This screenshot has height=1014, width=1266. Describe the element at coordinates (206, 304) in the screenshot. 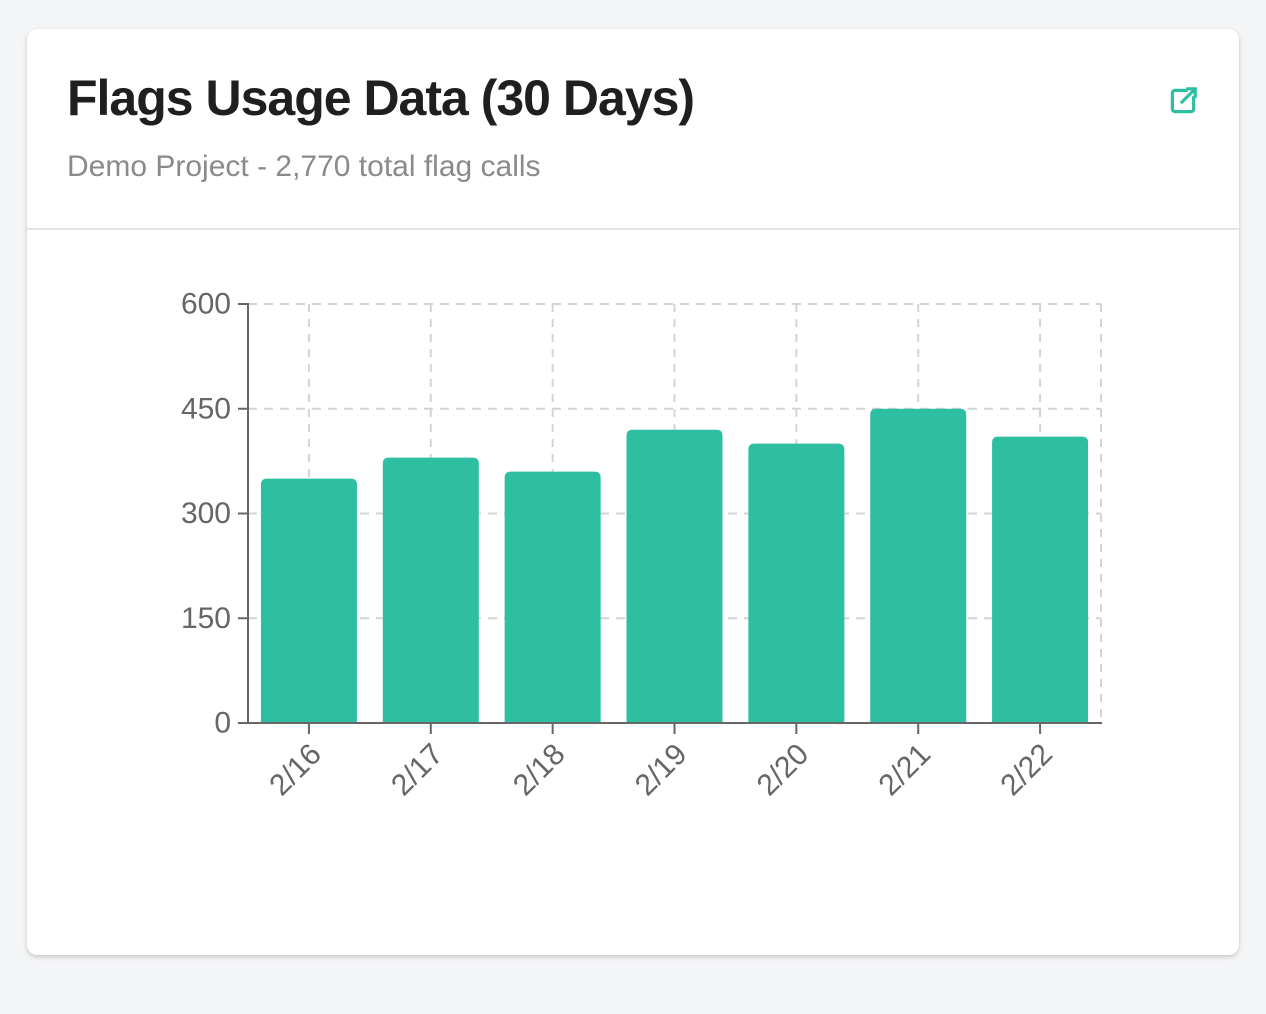

I see `y-axis-label-600: 600` at that location.